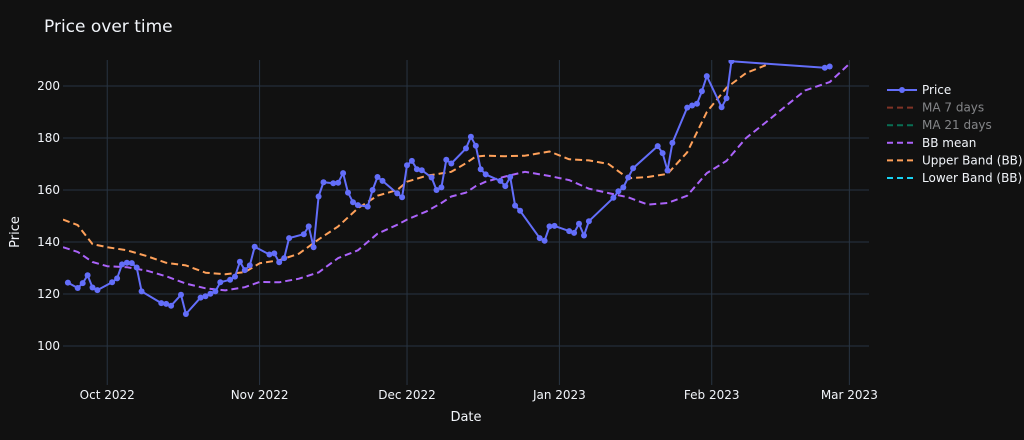  Describe the element at coordinates (972, 178) in the screenshot. I see `legend-label: Lower Band (BB)` at that location.